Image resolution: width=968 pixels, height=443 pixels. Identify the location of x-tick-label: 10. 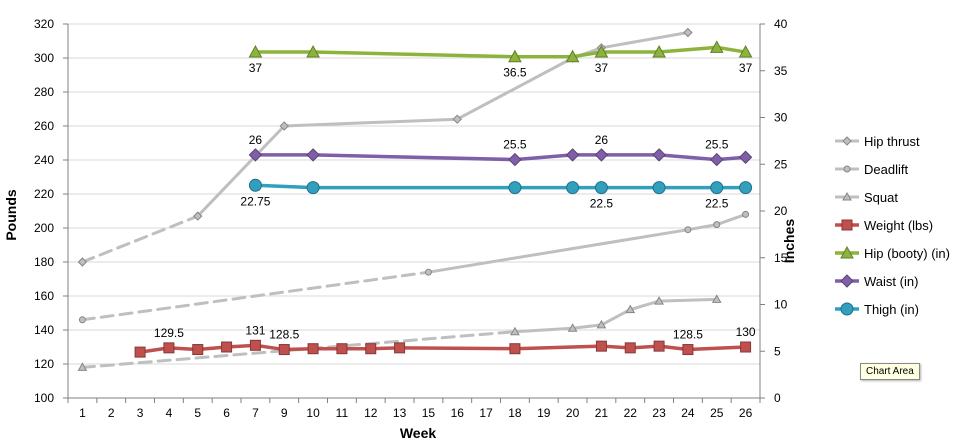
(313, 413).